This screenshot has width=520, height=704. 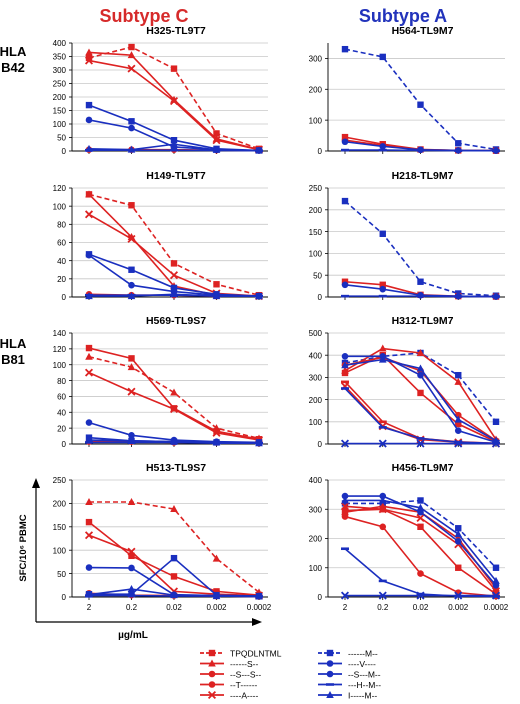 I want to click on legend-label: ----V----, so click(x=362, y=664).